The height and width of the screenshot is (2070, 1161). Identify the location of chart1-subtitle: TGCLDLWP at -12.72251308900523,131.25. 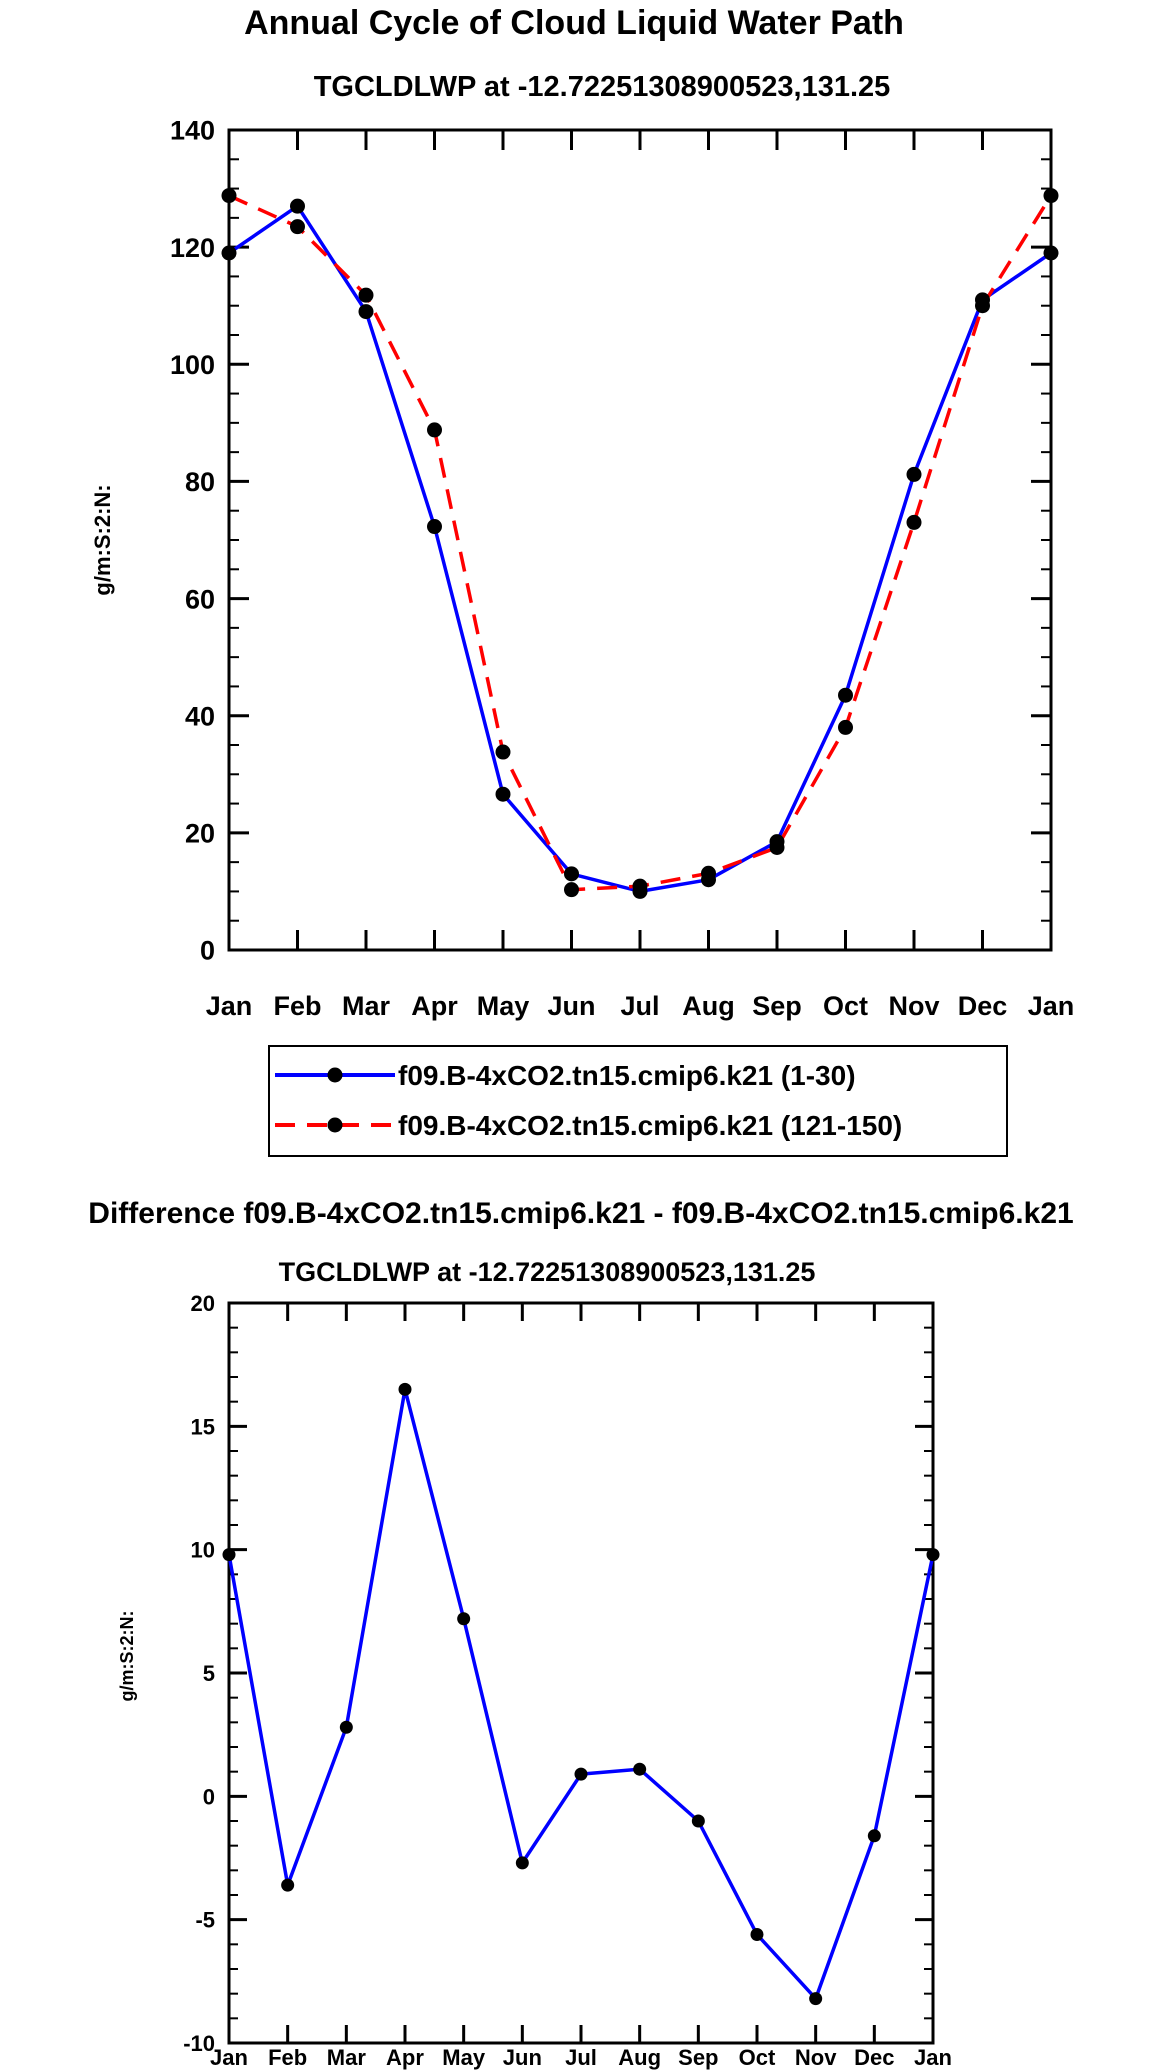
(602, 87).